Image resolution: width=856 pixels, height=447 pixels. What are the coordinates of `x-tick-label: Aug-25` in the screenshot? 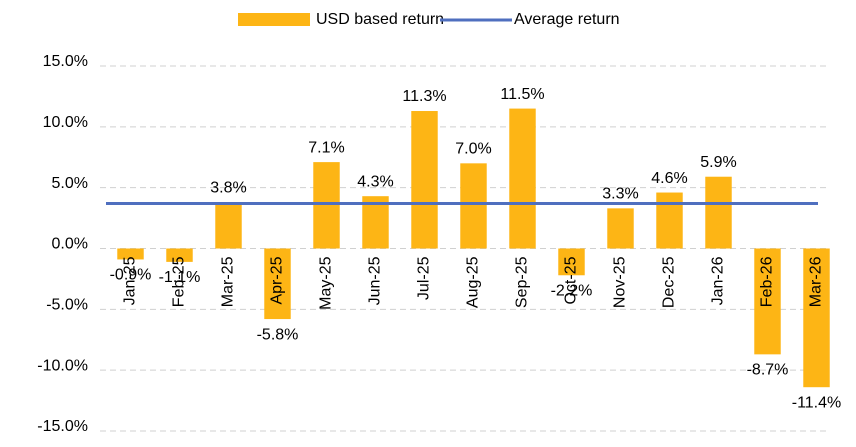 It's located at (473, 282).